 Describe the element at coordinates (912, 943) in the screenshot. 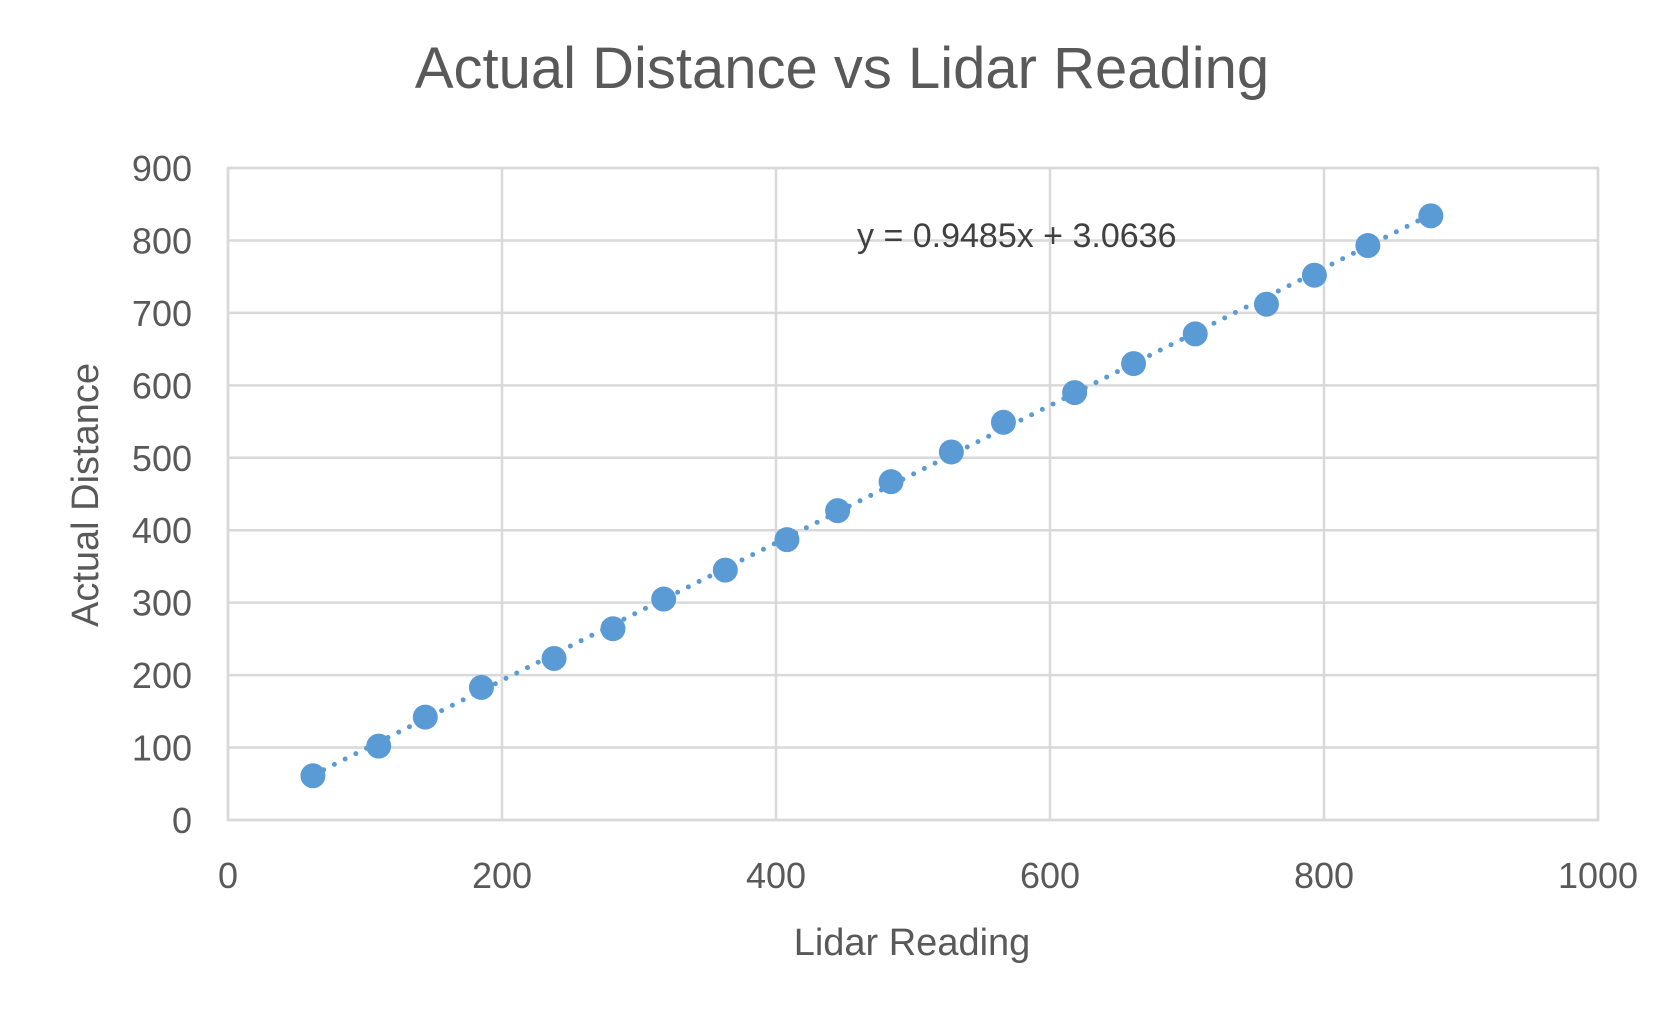

I see `x-axis-label: Lidar Reading` at that location.